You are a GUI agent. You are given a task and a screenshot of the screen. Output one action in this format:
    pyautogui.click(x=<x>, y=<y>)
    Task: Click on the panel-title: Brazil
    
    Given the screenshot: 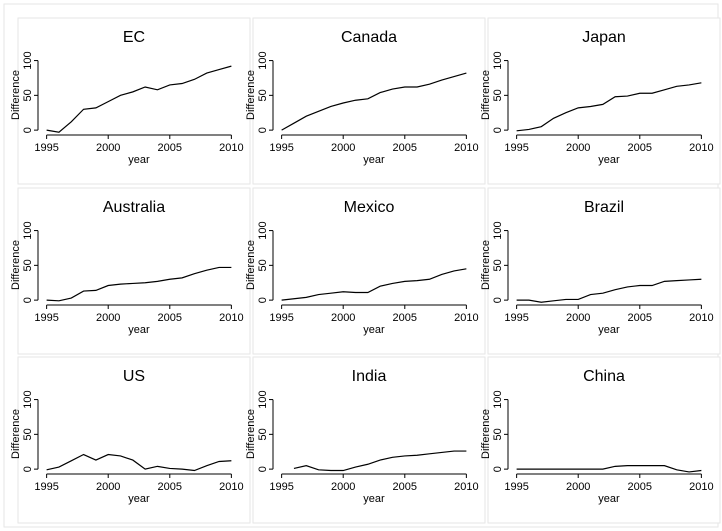 What is the action you would take?
    pyautogui.click(x=604, y=207)
    